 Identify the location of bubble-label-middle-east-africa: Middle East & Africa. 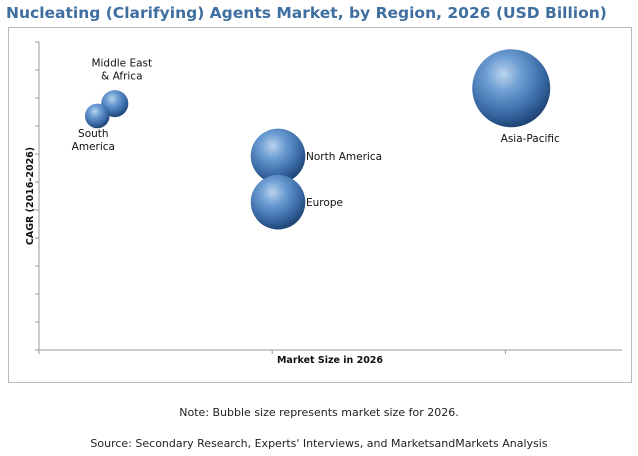
(121, 70).